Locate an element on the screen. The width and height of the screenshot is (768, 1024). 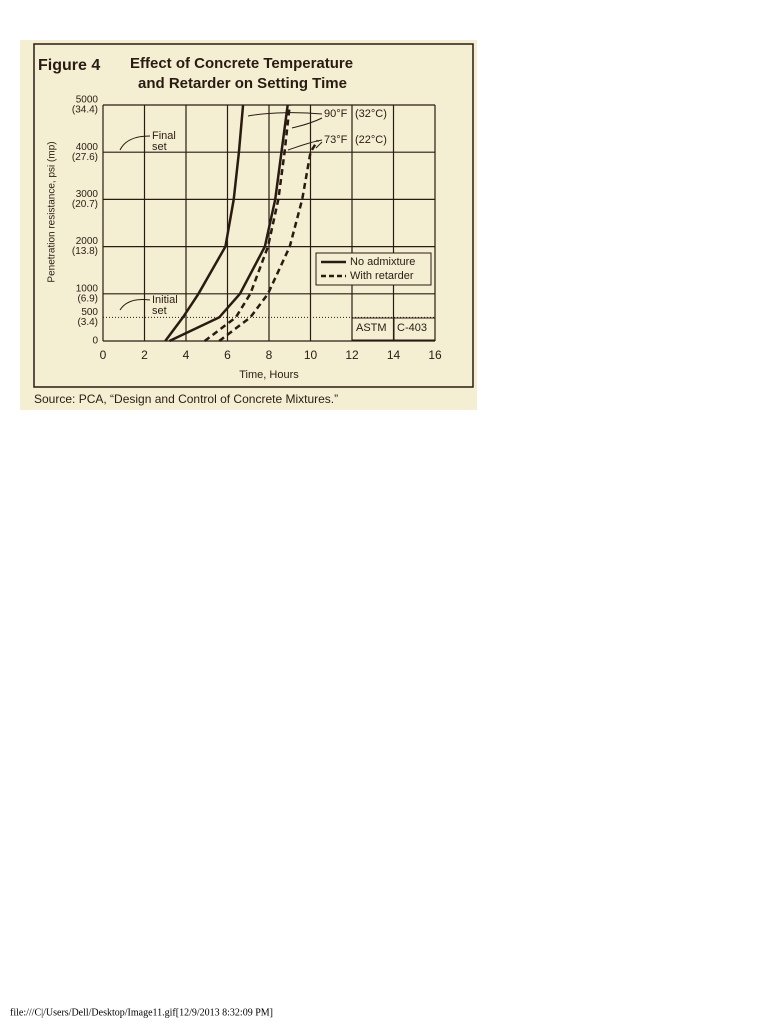
x-tick-label: 12 is located at coordinates (352, 355).